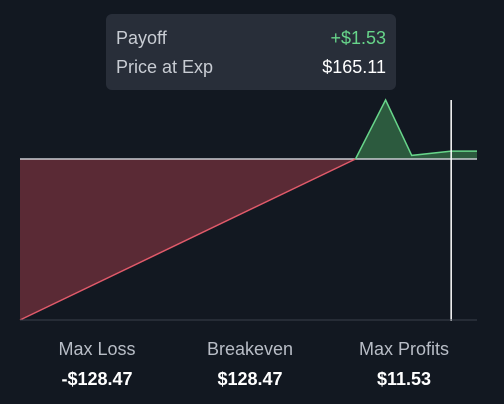 The height and width of the screenshot is (404, 504). I want to click on tooltip-price-value: $165.11, so click(354, 66).